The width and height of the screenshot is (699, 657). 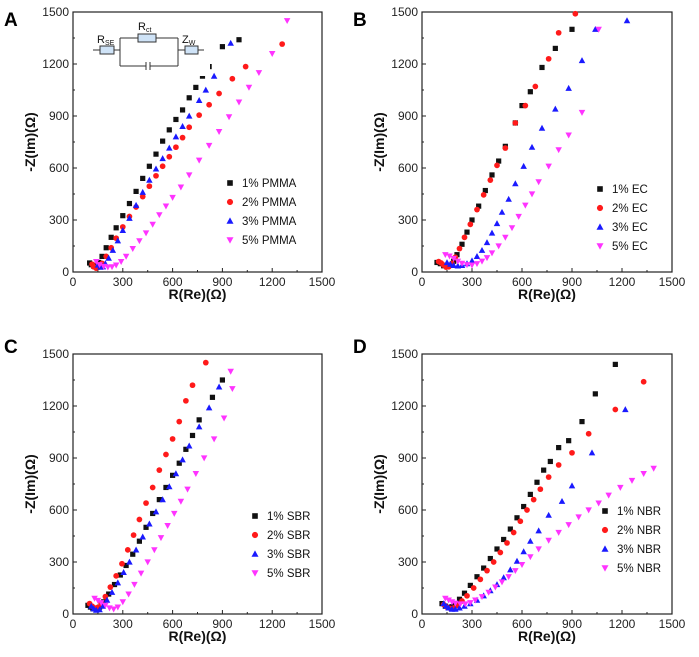 I want to click on x-tick-label: 900, so click(x=572, y=282).